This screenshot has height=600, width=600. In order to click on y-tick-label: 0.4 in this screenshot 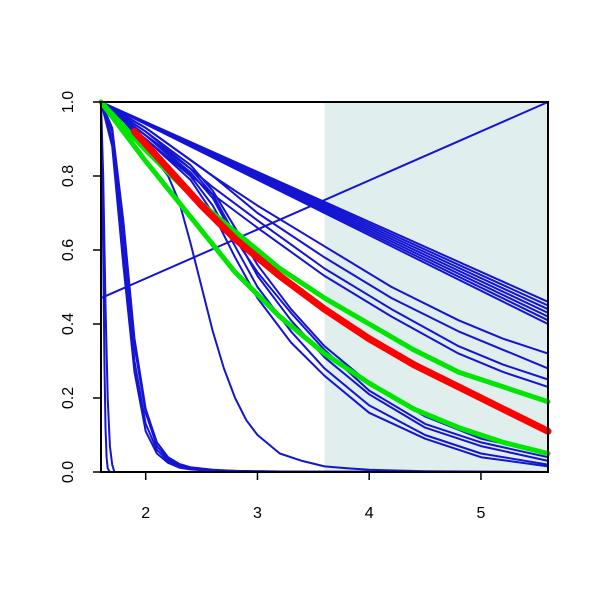, I will do `click(68, 324)`.